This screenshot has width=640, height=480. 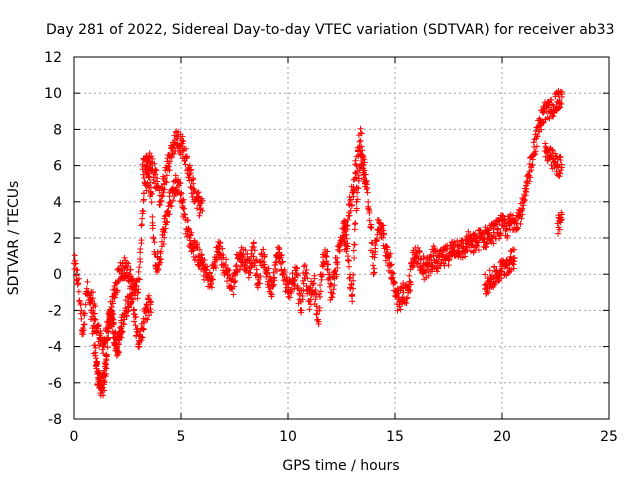 What do you see at coordinates (57, 239) in the screenshot?
I see `y-tick-label: 2` at bounding box center [57, 239].